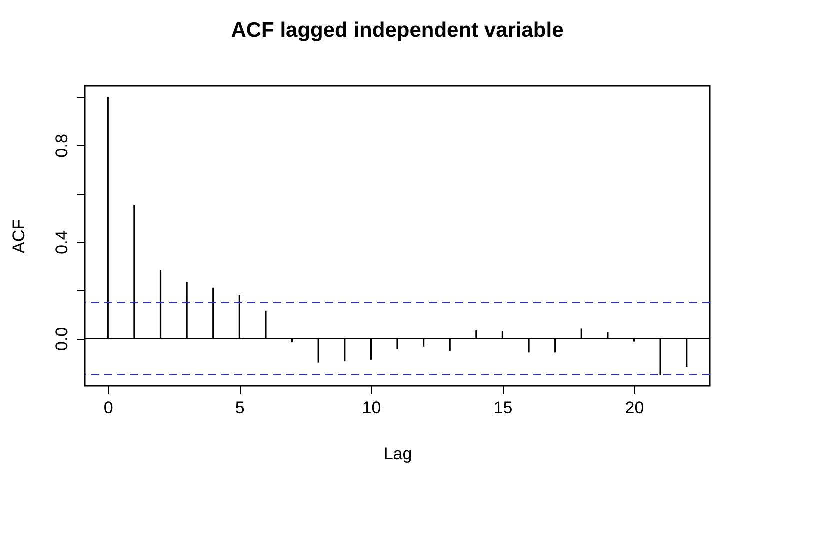 This screenshot has width=813, height=557. I want to click on x-tick-label: 5, so click(240, 408).